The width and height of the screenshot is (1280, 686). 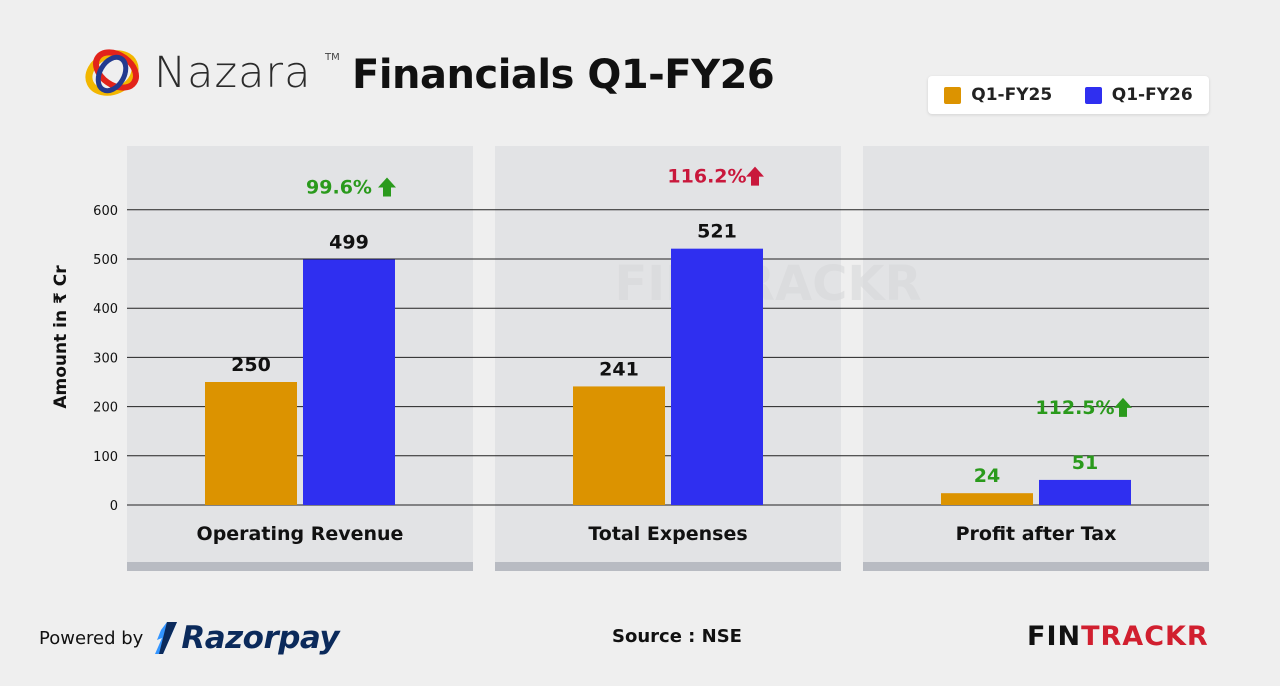 What do you see at coordinates (1054, 636) in the screenshot?
I see `fintrackr-logo-part1: FIN` at bounding box center [1054, 636].